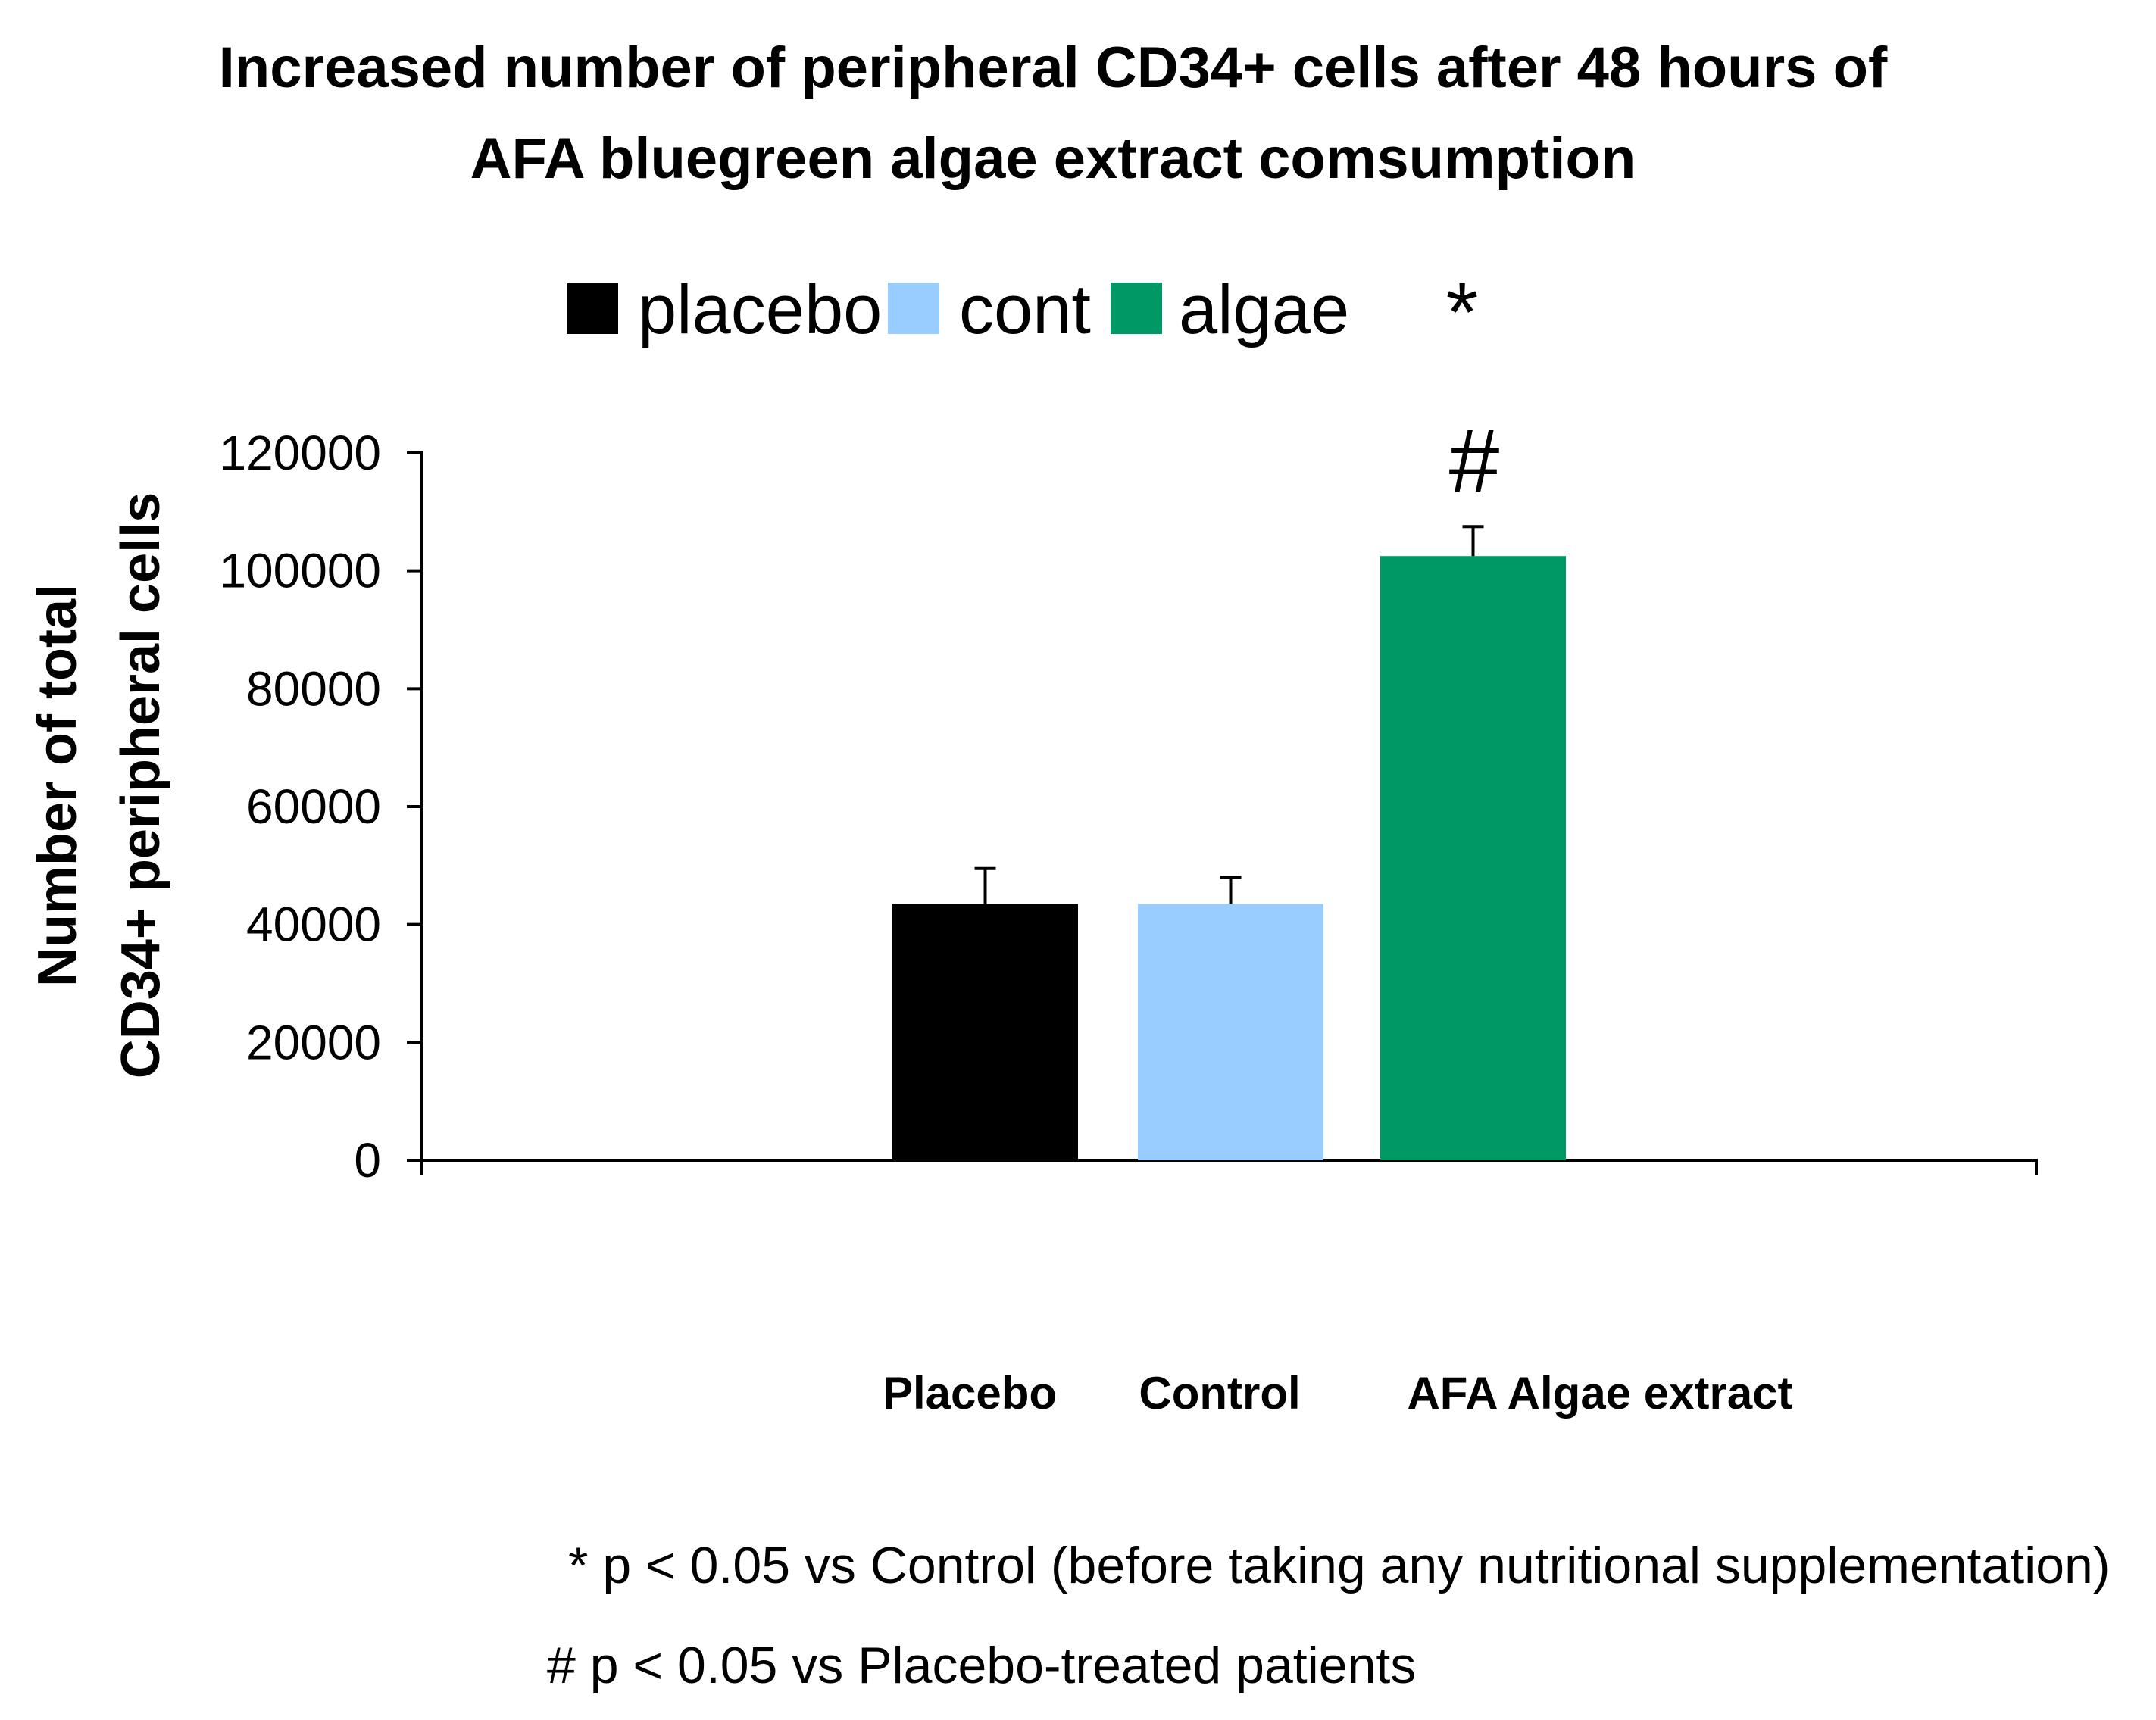  What do you see at coordinates (958, 309) in the screenshot?
I see `legend: placebo cont algae` at bounding box center [958, 309].